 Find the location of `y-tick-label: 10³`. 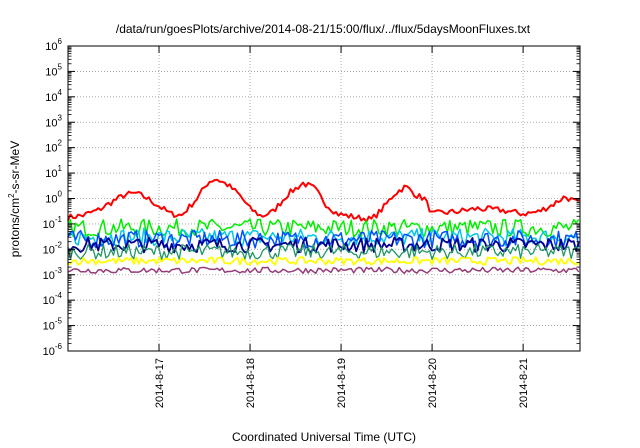

y-tick-label: 10³ is located at coordinates (53, 121).